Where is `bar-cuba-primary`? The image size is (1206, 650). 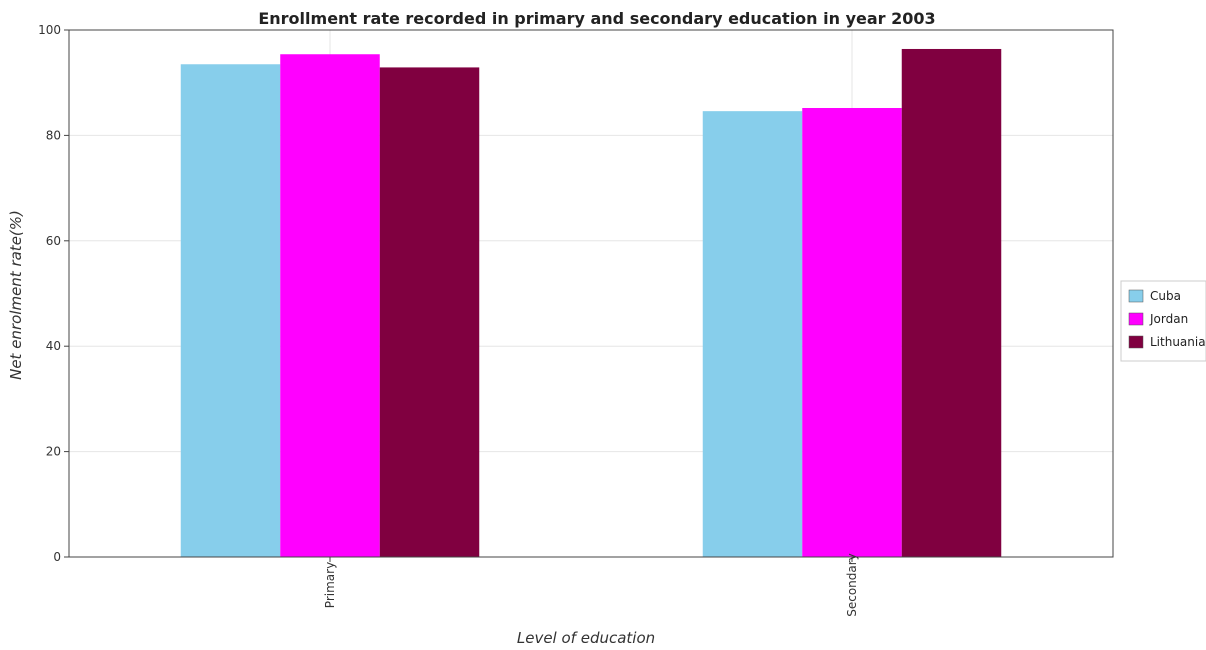 bar-cuba-primary is located at coordinates (230, 310).